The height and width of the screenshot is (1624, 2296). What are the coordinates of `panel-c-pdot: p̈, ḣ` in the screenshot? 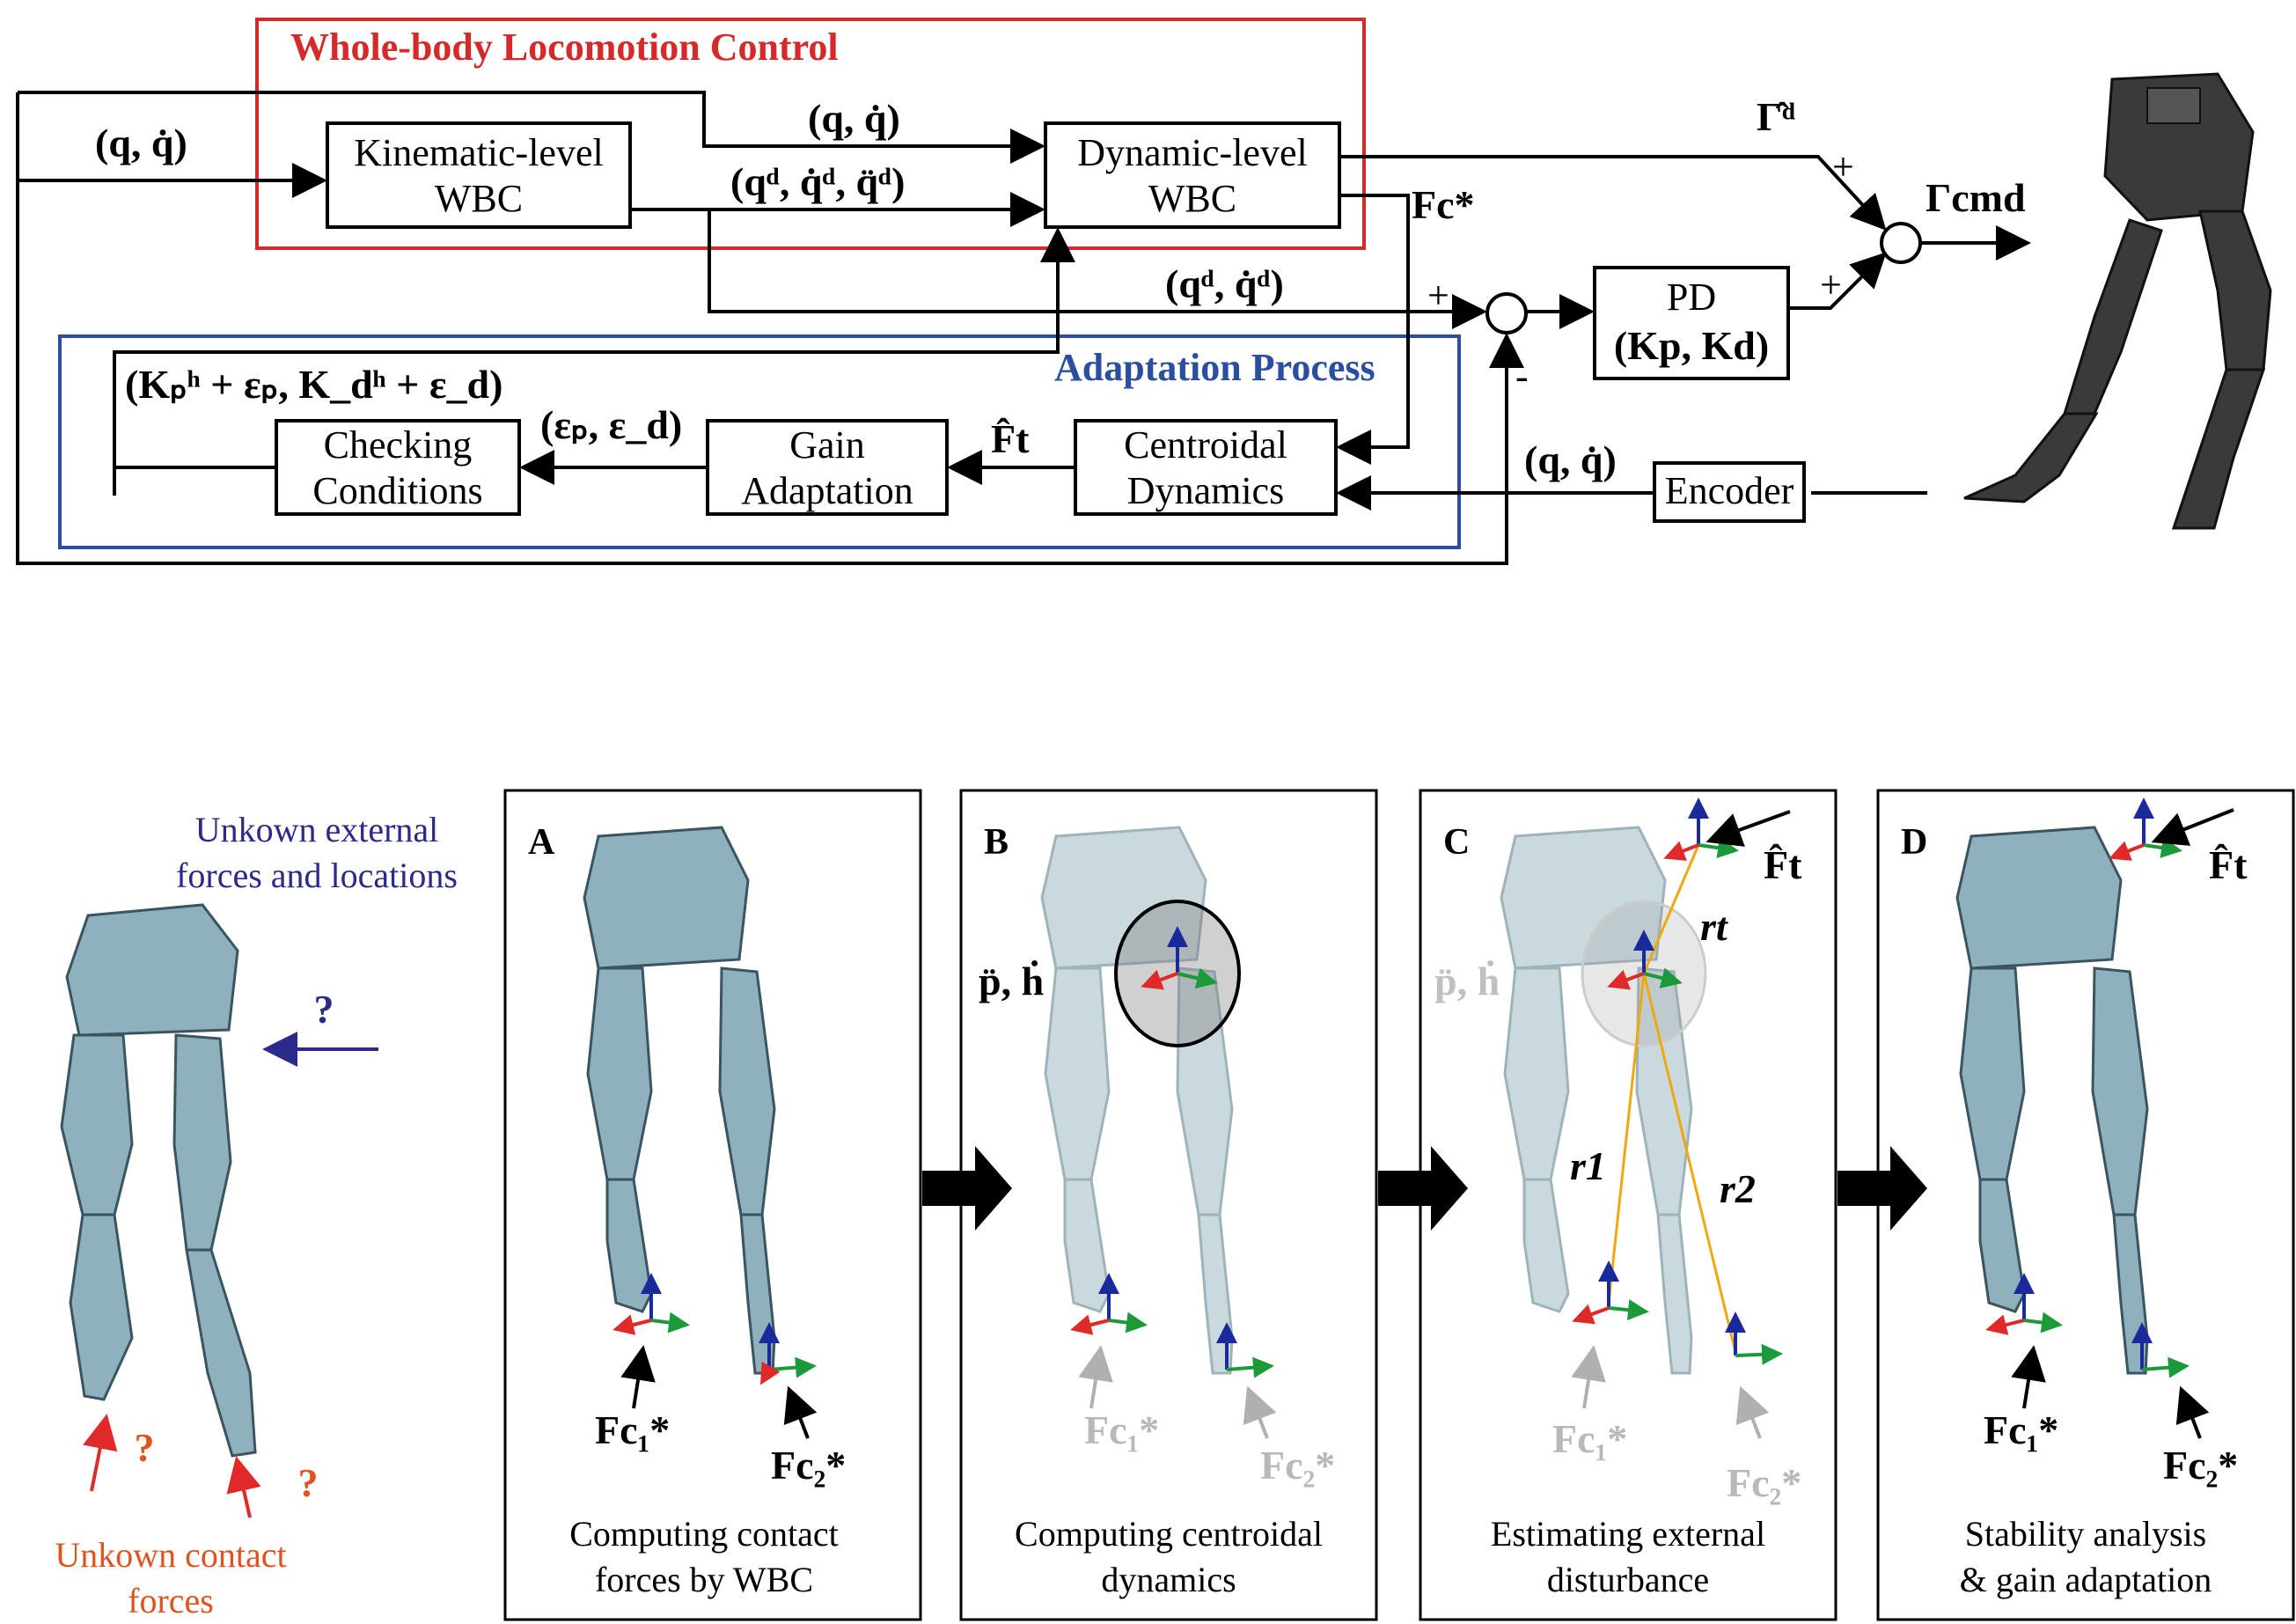 It's located at (1467, 981).